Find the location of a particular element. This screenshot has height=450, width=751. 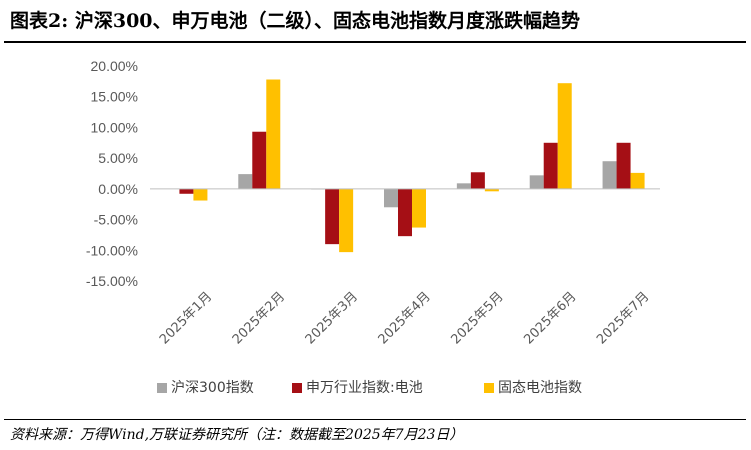

x-tick-label: 2025年1月 is located at coordinates (186, 318).